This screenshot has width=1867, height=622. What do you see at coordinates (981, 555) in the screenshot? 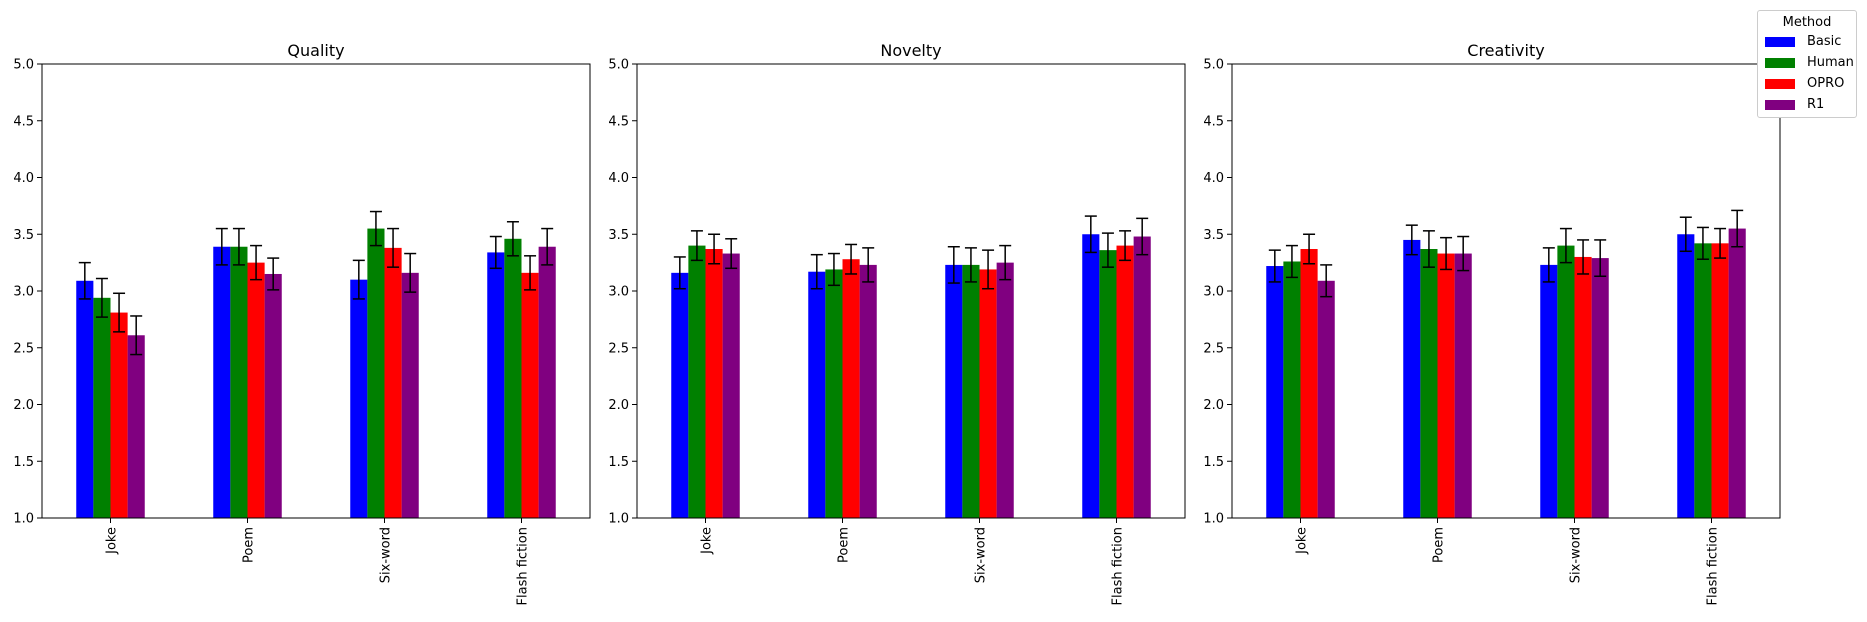
I see `xtick-label-novelty-six-word: Six-word` at bounding box center [981, 555].